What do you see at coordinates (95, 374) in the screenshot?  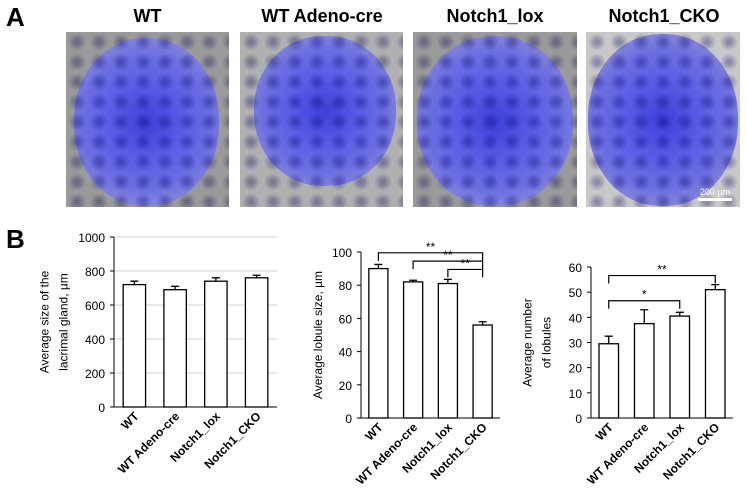 I see `y-tick-label: 200` at bounding box center [95, 374].